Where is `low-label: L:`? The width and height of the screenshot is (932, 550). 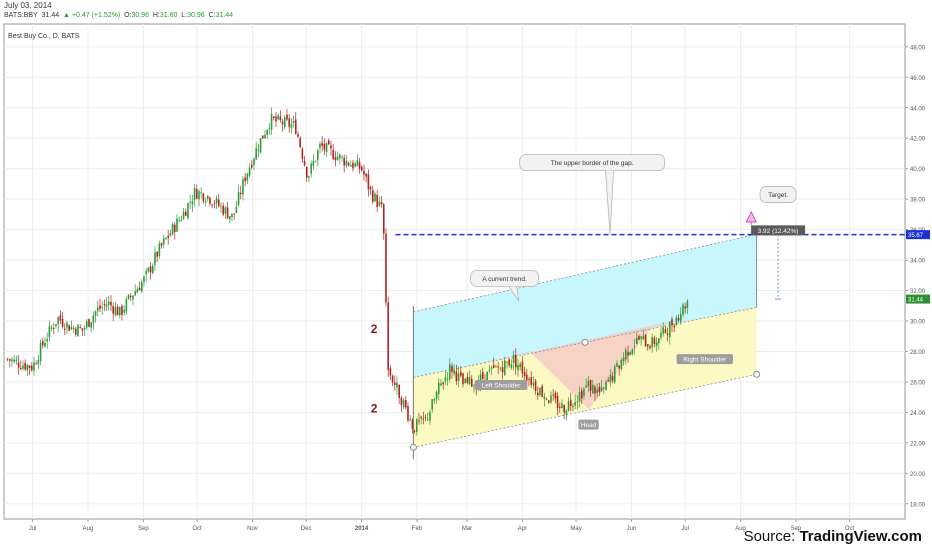 low-label: L: is located at coordinates (184, 15).